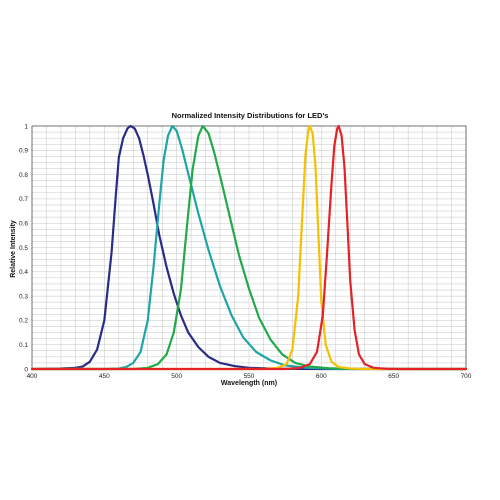  Describe the element at coordinates (23, 175) in the screenshot. I see `y-tick-label: 0.8` at that location.